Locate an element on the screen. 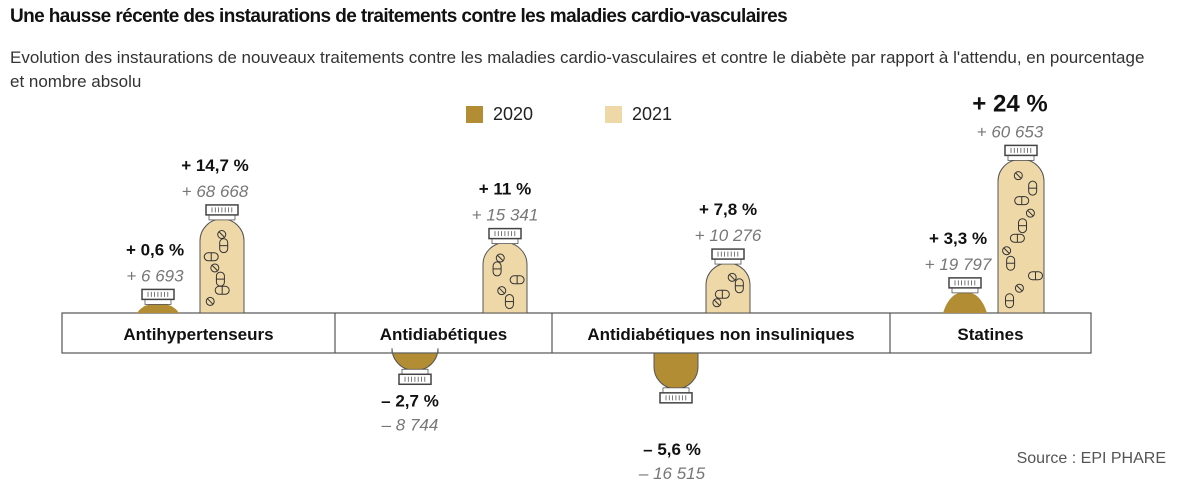 This screenshot has height=482, width=1200. data-label-percent: + 7,8 % is located at coordinates (728, 209).